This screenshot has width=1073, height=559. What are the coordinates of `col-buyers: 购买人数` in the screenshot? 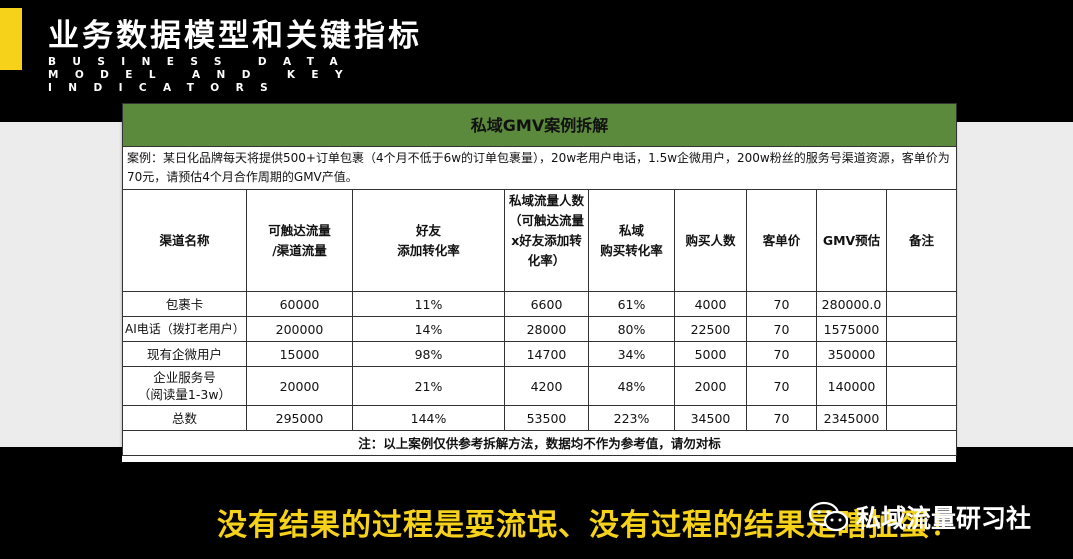 It's located at (710, 240).